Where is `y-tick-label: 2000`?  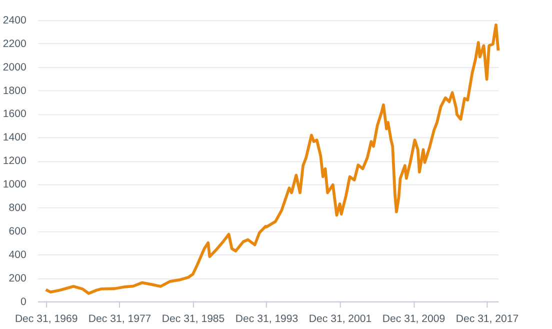
y-tick-label: 2000 is located at coordinates (14, 67).